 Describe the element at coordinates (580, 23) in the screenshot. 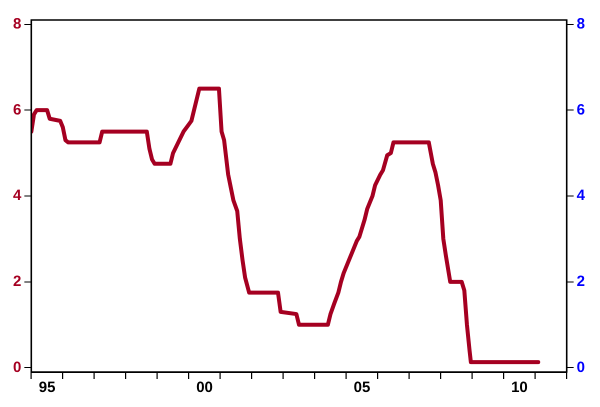

I see `y2-tick-label: 8` at that location.